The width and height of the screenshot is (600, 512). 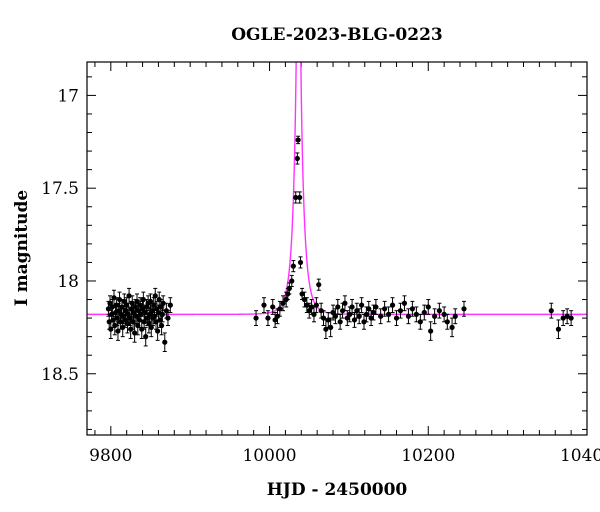 I want to click on x-tick-label: 10000, so click(x=269, y=456).